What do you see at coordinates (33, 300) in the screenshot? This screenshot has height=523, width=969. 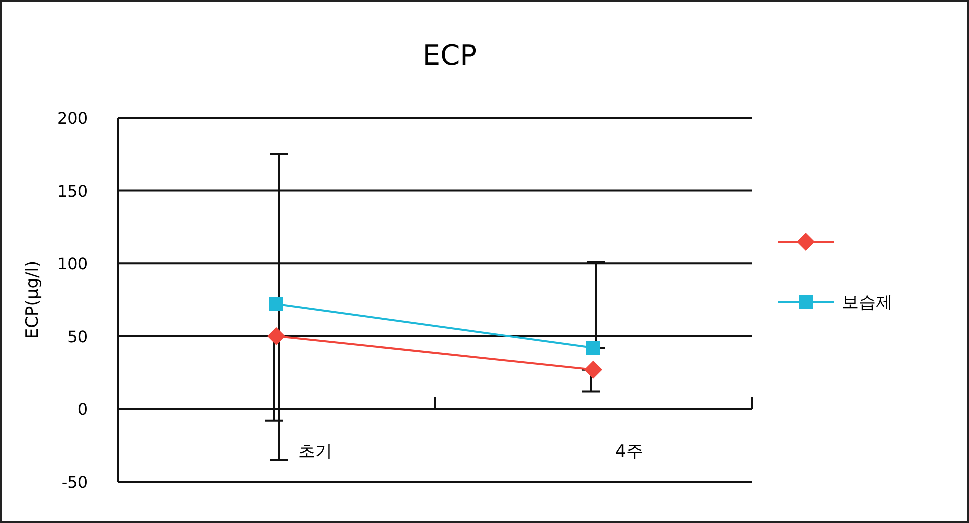 I see `y-axis-title: ECP(μg/l)` at bounding box center [33, 300].